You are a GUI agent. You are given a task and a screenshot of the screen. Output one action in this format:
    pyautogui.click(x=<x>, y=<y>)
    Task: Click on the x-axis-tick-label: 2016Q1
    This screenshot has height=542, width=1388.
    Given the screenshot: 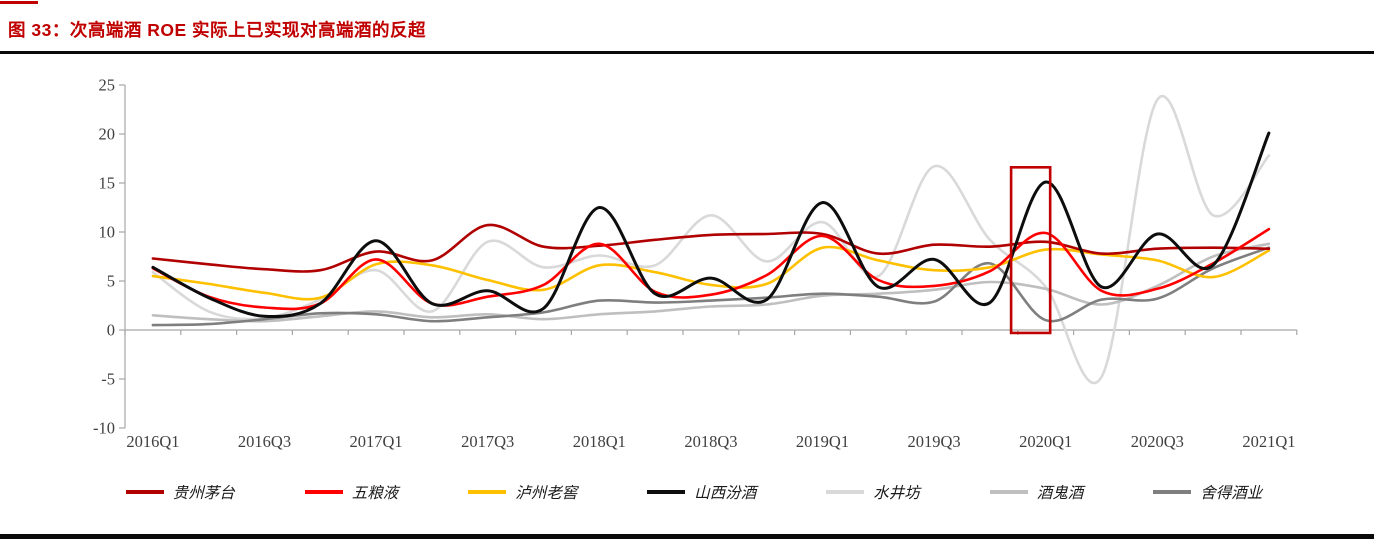 What is the action you would take?
    pyautogui.click(x=152, y=441)
    